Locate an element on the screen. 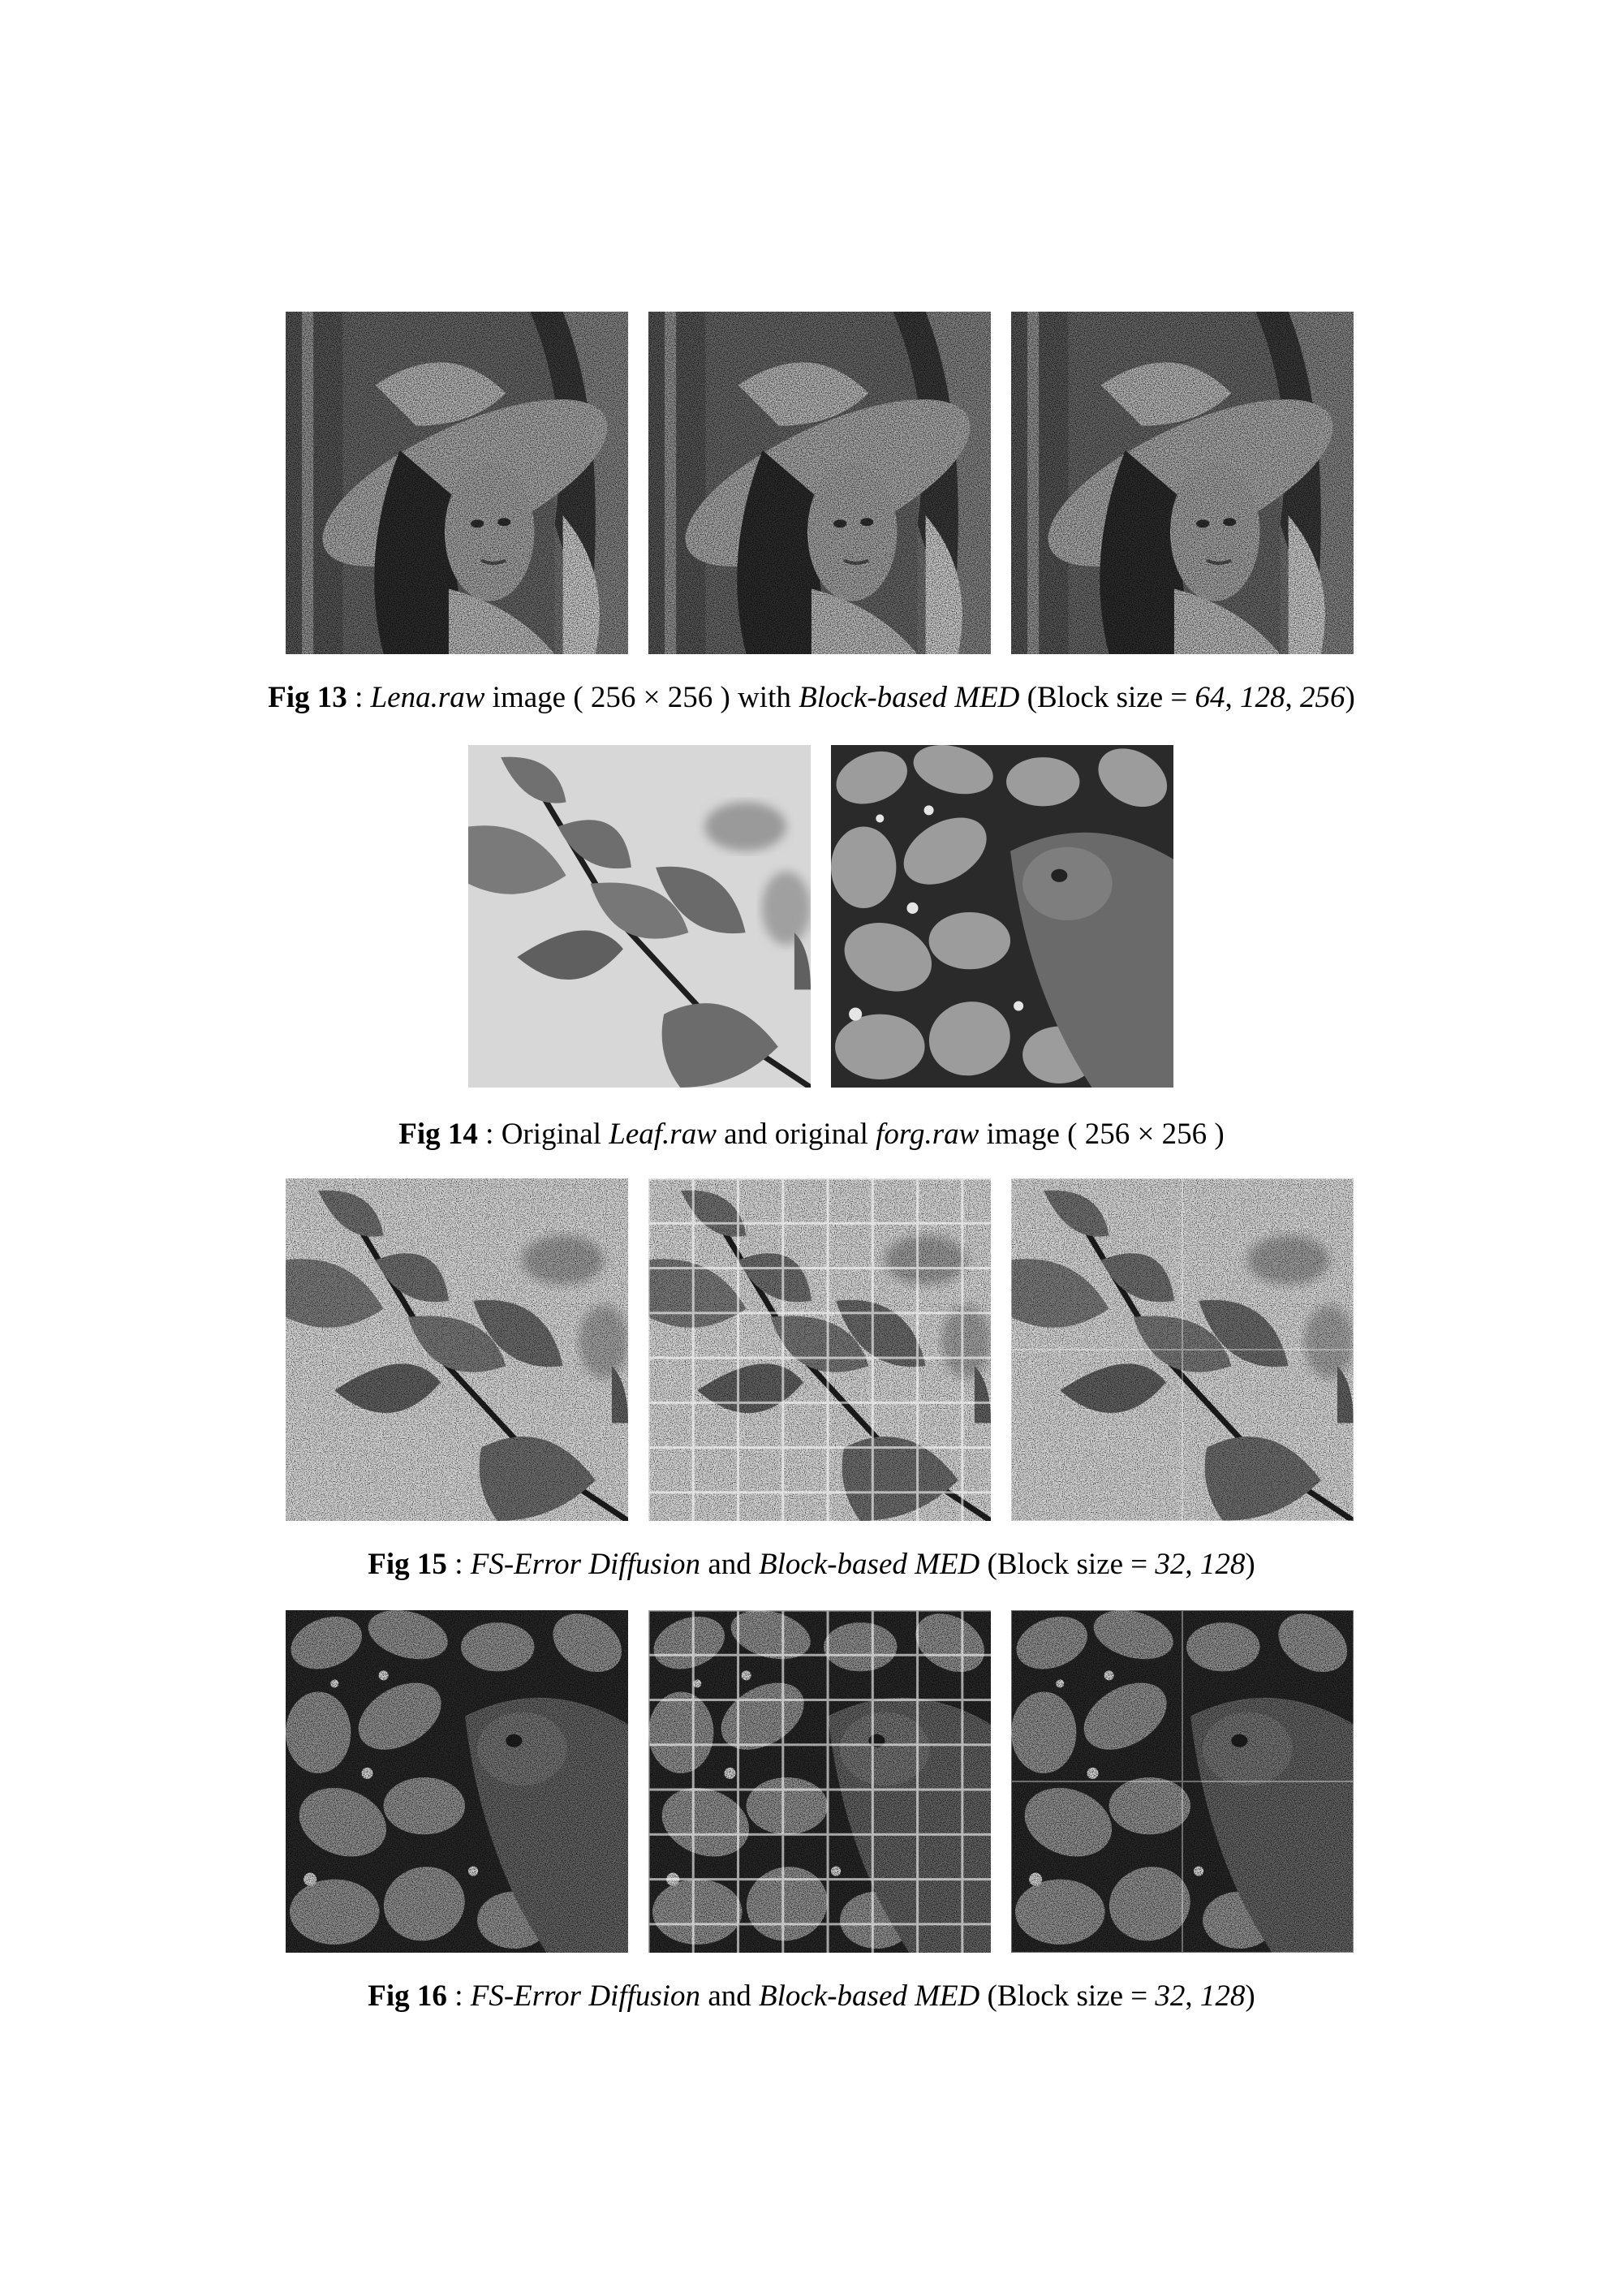  figure-16-label: Fig 16 is located at coordinates (407, 1996).